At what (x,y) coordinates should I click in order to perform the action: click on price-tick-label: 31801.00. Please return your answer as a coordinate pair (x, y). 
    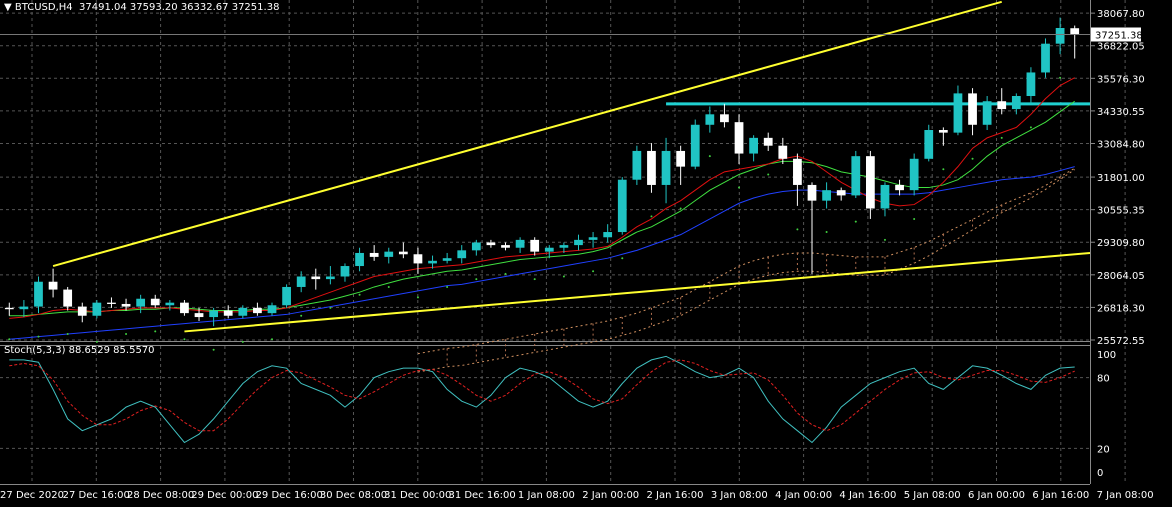
    Looking at the image, I should click on (1121, 178).